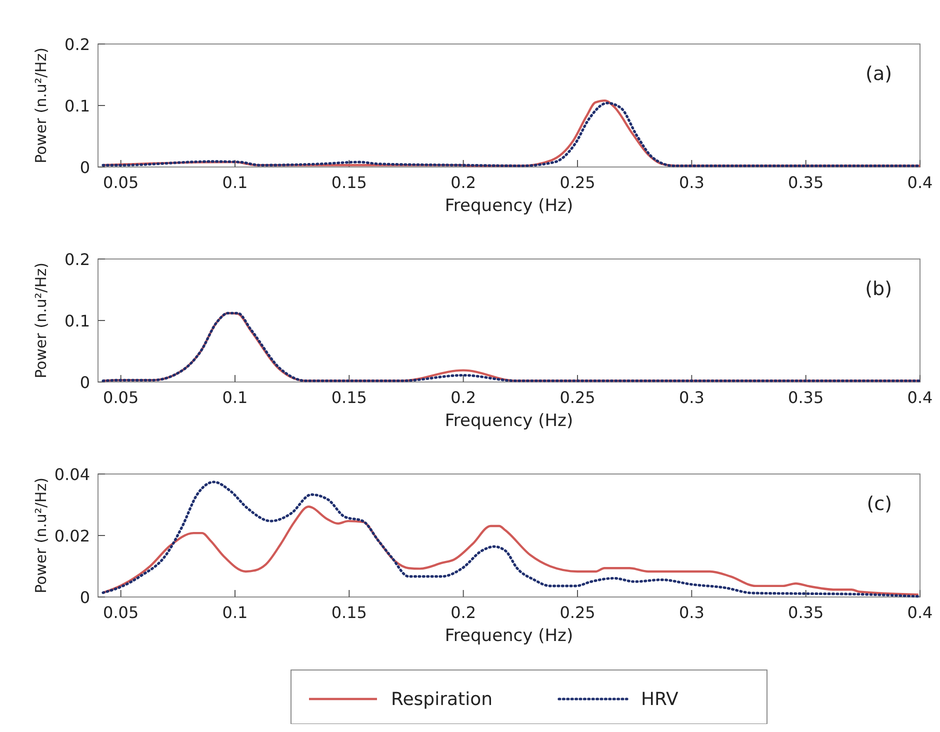  I want to click on legend-label: Respiration, so click(441, 699).